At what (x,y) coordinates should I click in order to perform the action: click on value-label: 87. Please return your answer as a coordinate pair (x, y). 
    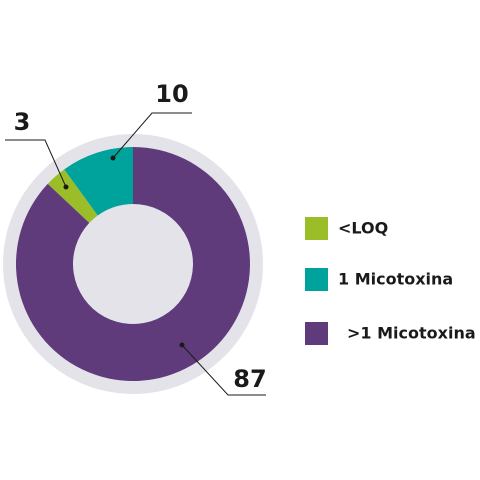
    Looking at the image, I should click on (249, 379).